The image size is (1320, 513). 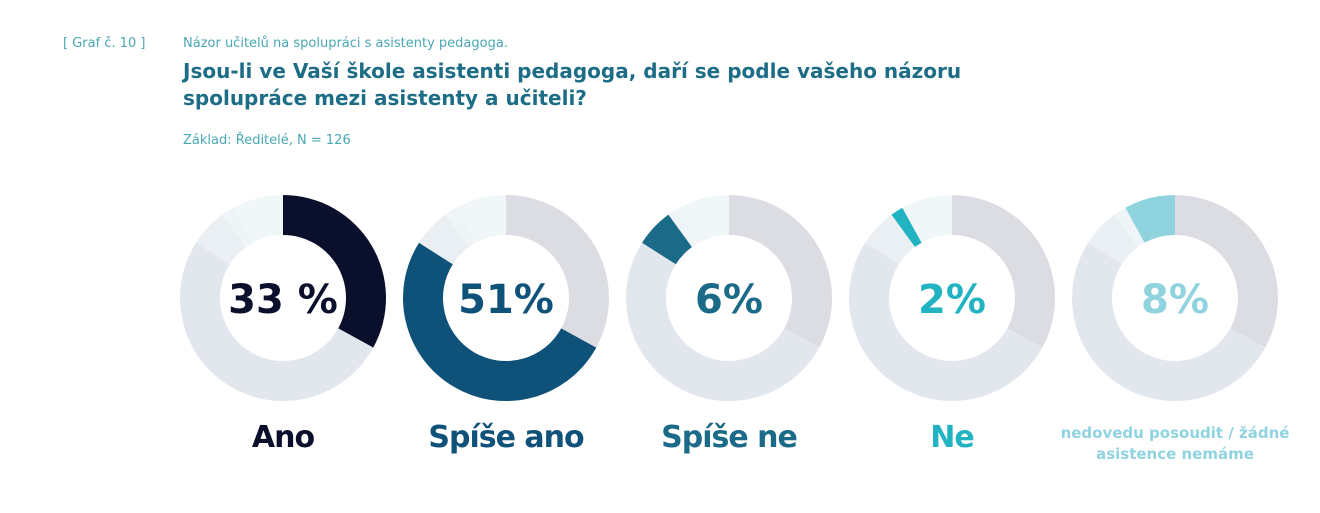 What do you see at coordinates (952, 437) in the screenshot?
I see `category-label: Ne` at bounding box center [952, 437].